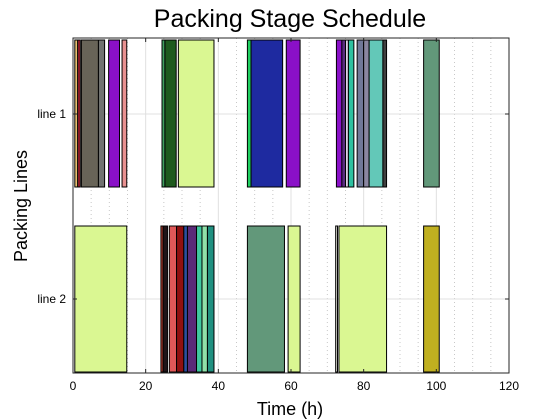  Describe the element at coordinates (21, 206) in the screenshot. I see `y-axis-label: Packing Lines` at that location.